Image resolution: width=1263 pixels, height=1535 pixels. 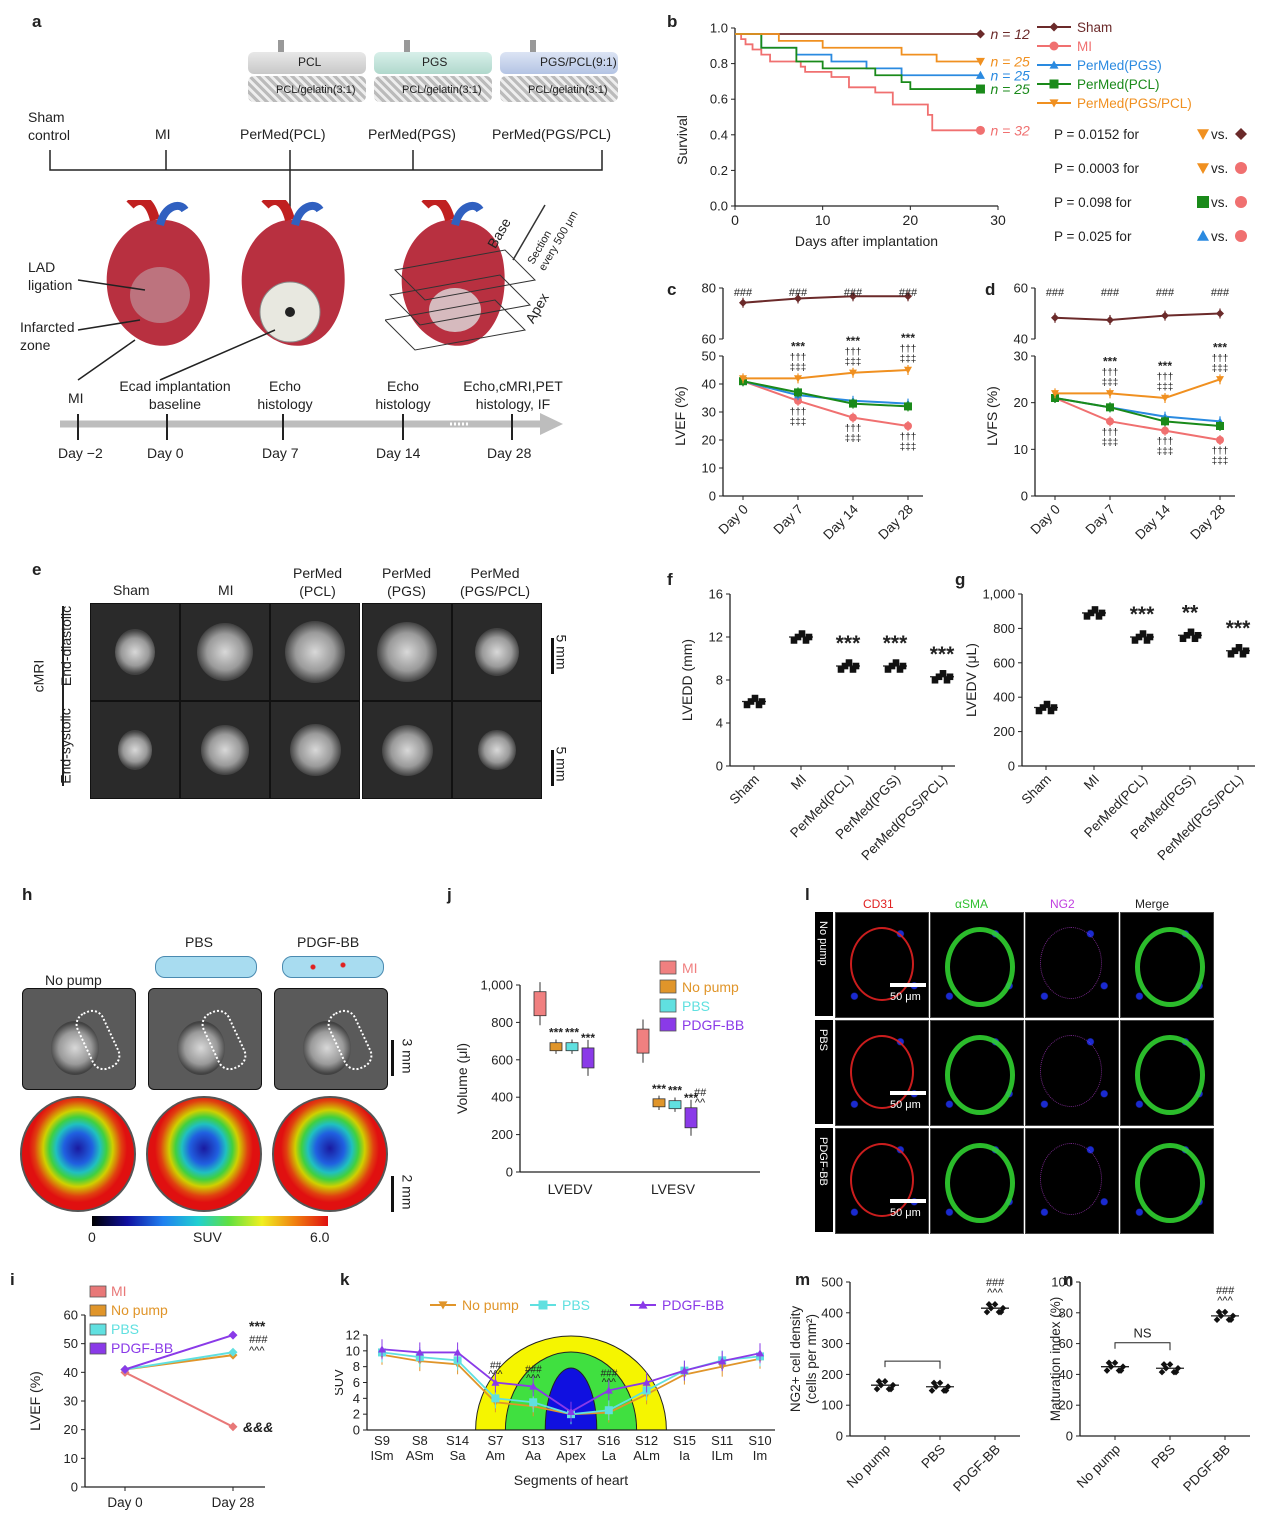 I want to click on chart-k-x-tick-label: S11, so click(x=722, y=1440).